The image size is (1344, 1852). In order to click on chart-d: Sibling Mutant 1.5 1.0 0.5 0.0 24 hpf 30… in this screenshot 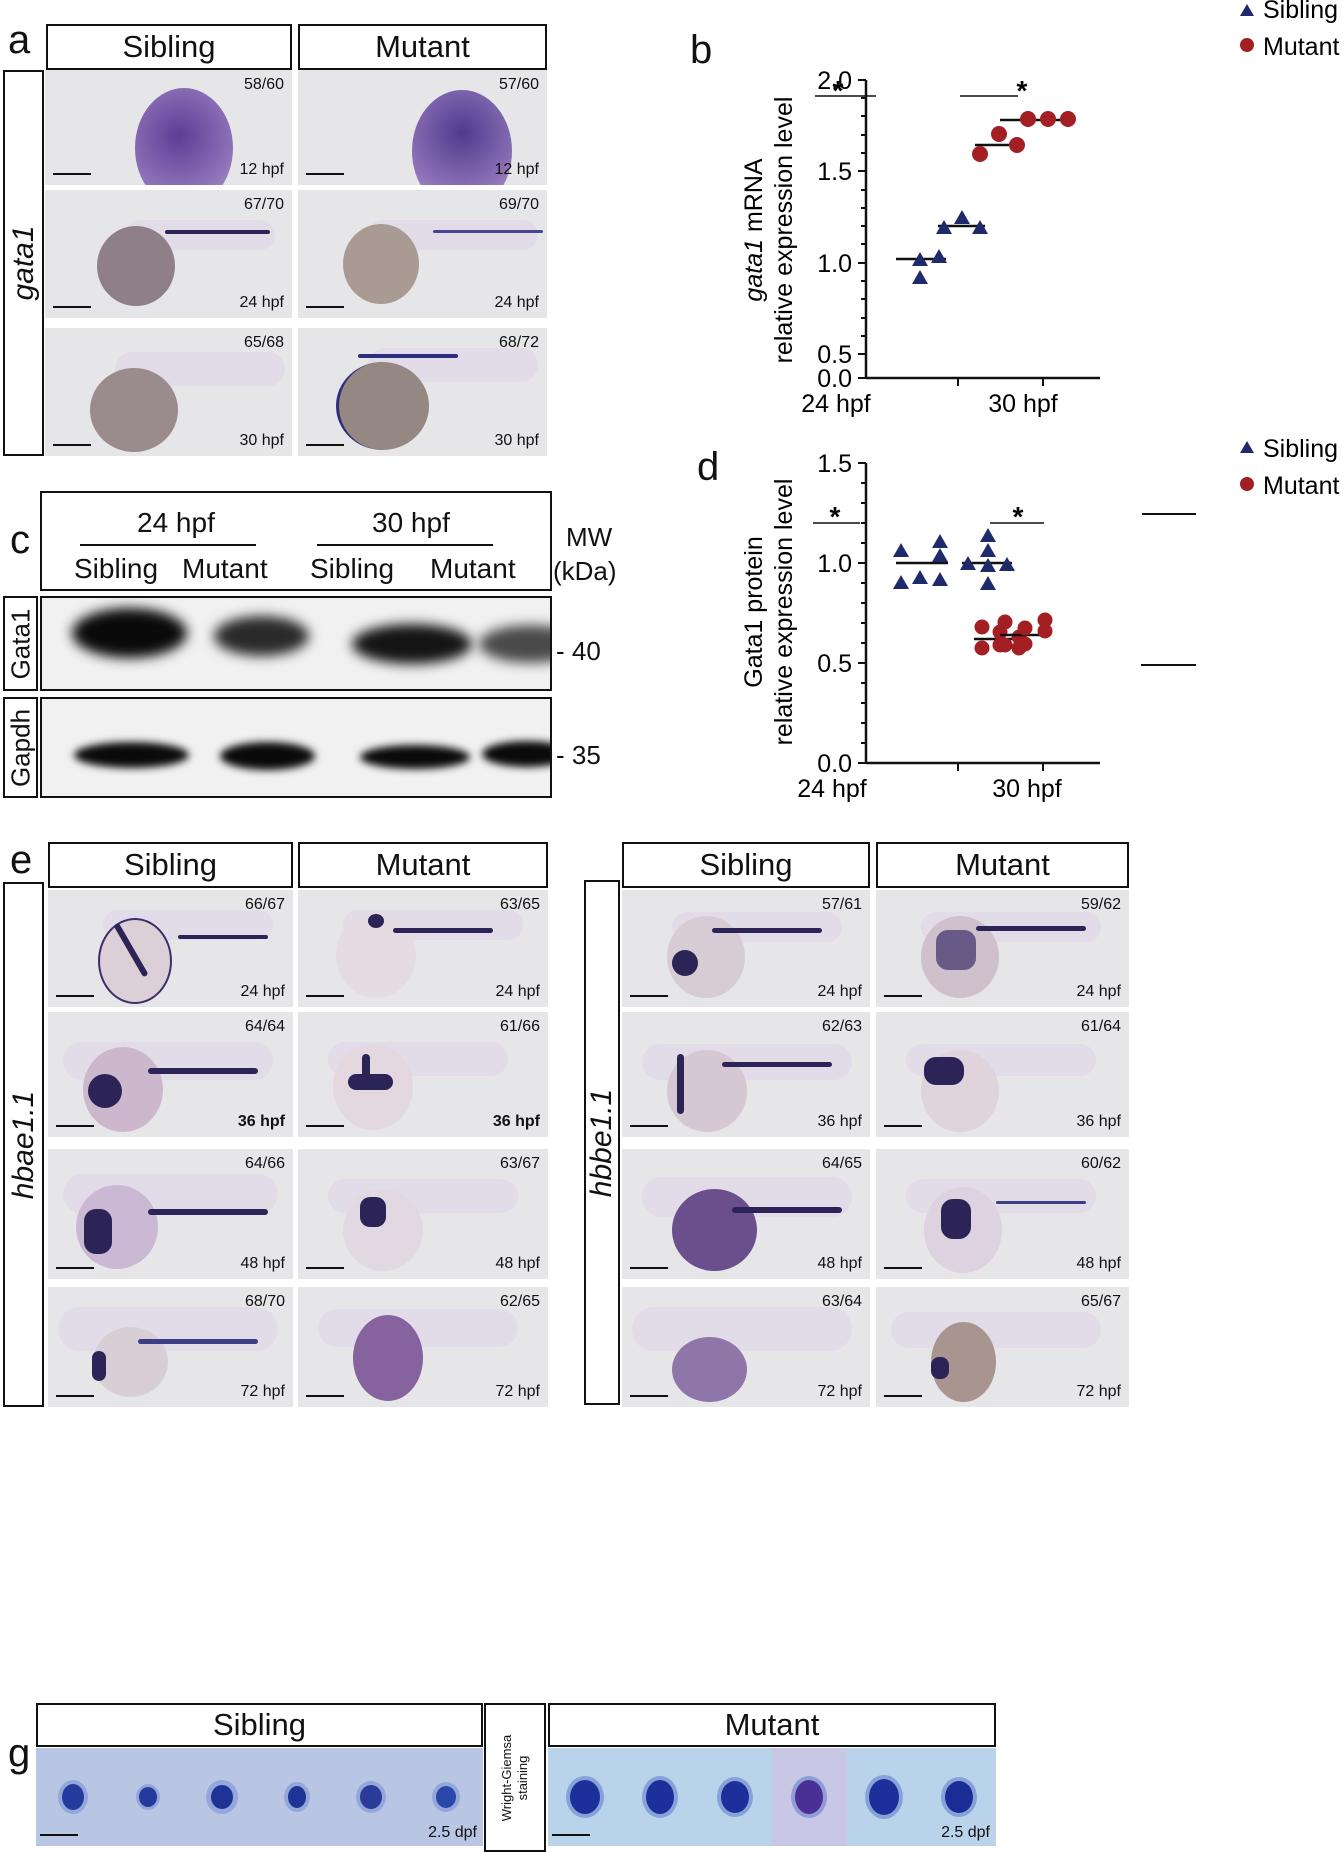, I will do `click(1039, 619)`.